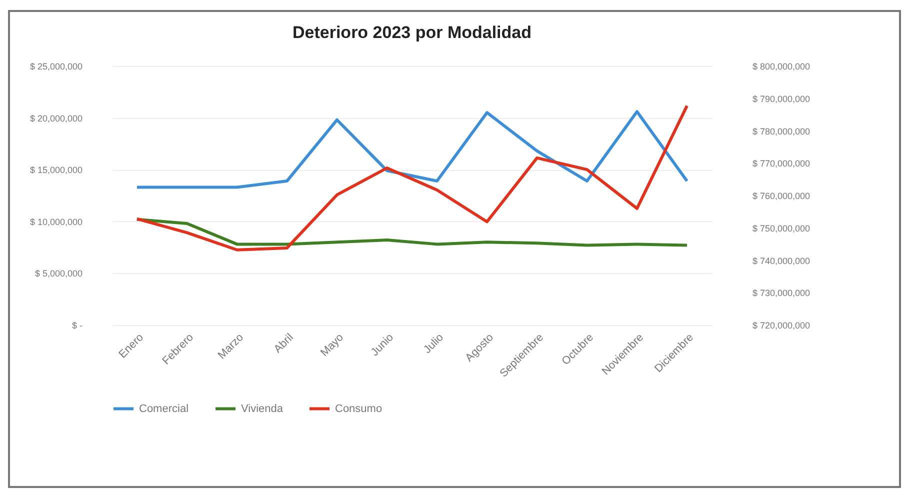 The width and height of the screenshot is (911, 501). Describe the element at coordinates (358, 408) in the screenshot. I see `legend-label: Consumo` at that location.